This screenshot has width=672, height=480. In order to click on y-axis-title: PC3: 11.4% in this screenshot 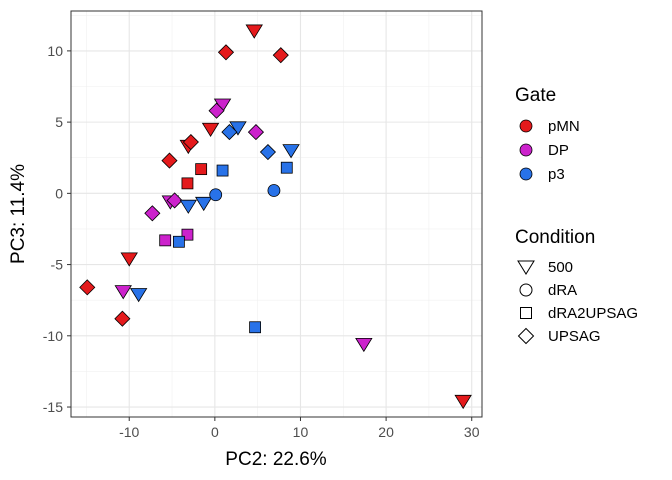, I will do `click(18, 214)`.